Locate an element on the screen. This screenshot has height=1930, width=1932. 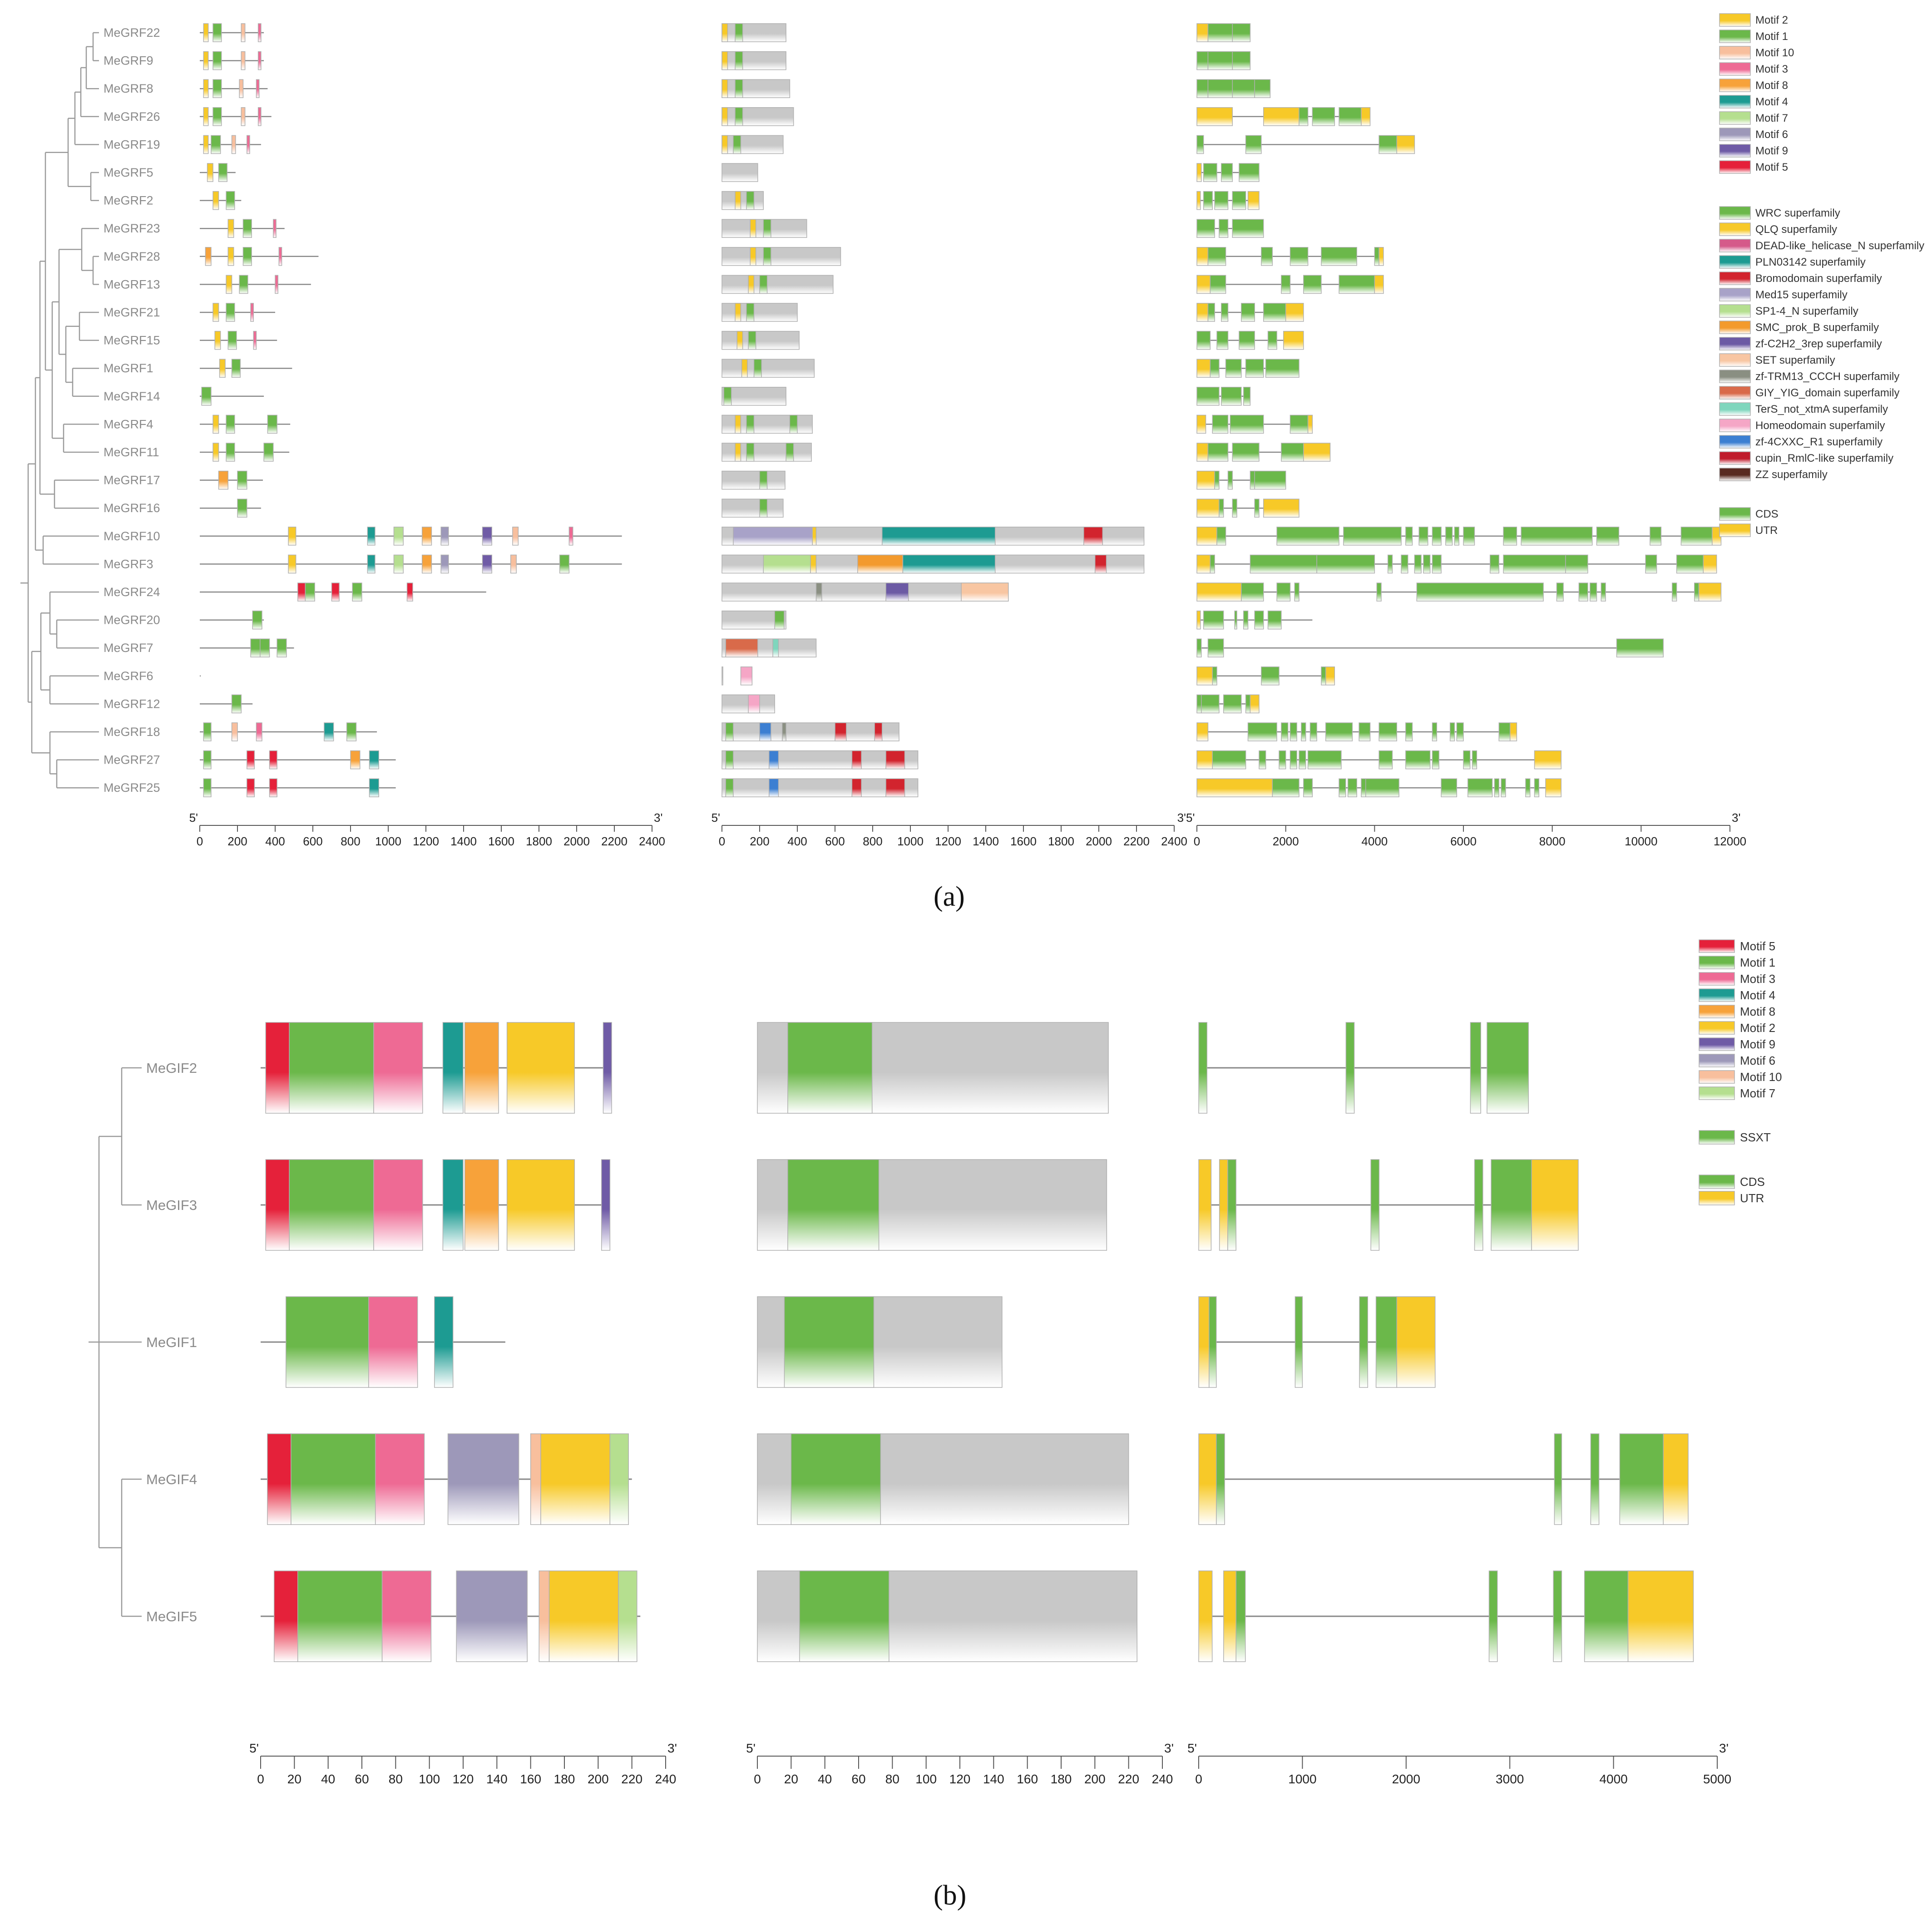
utr-megrf5 is located at coordinates (1199, 172).